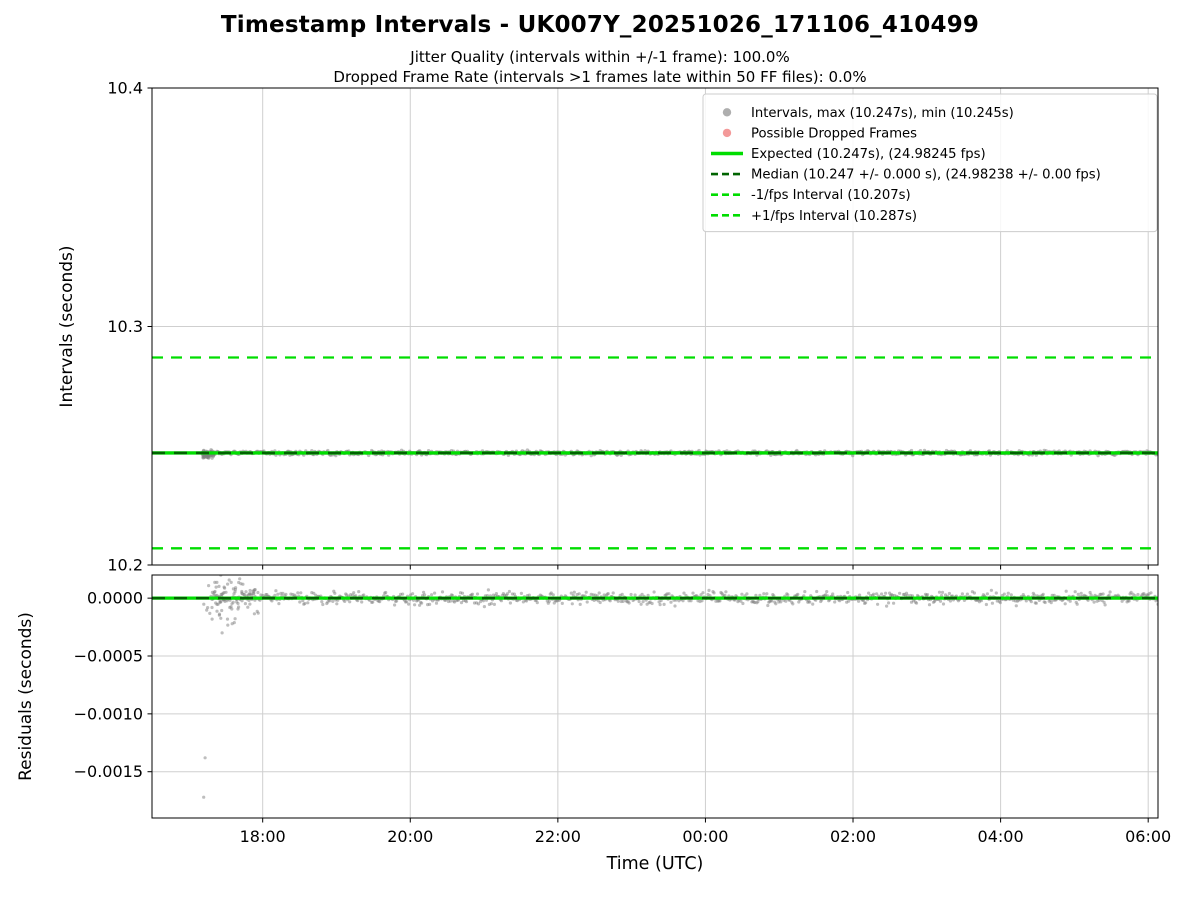  What do you see at coordinates (831, 195) in the screenshot?
I see `legend-label: -1/fps Interval (10.207s)` at bounding box center [831, 195].